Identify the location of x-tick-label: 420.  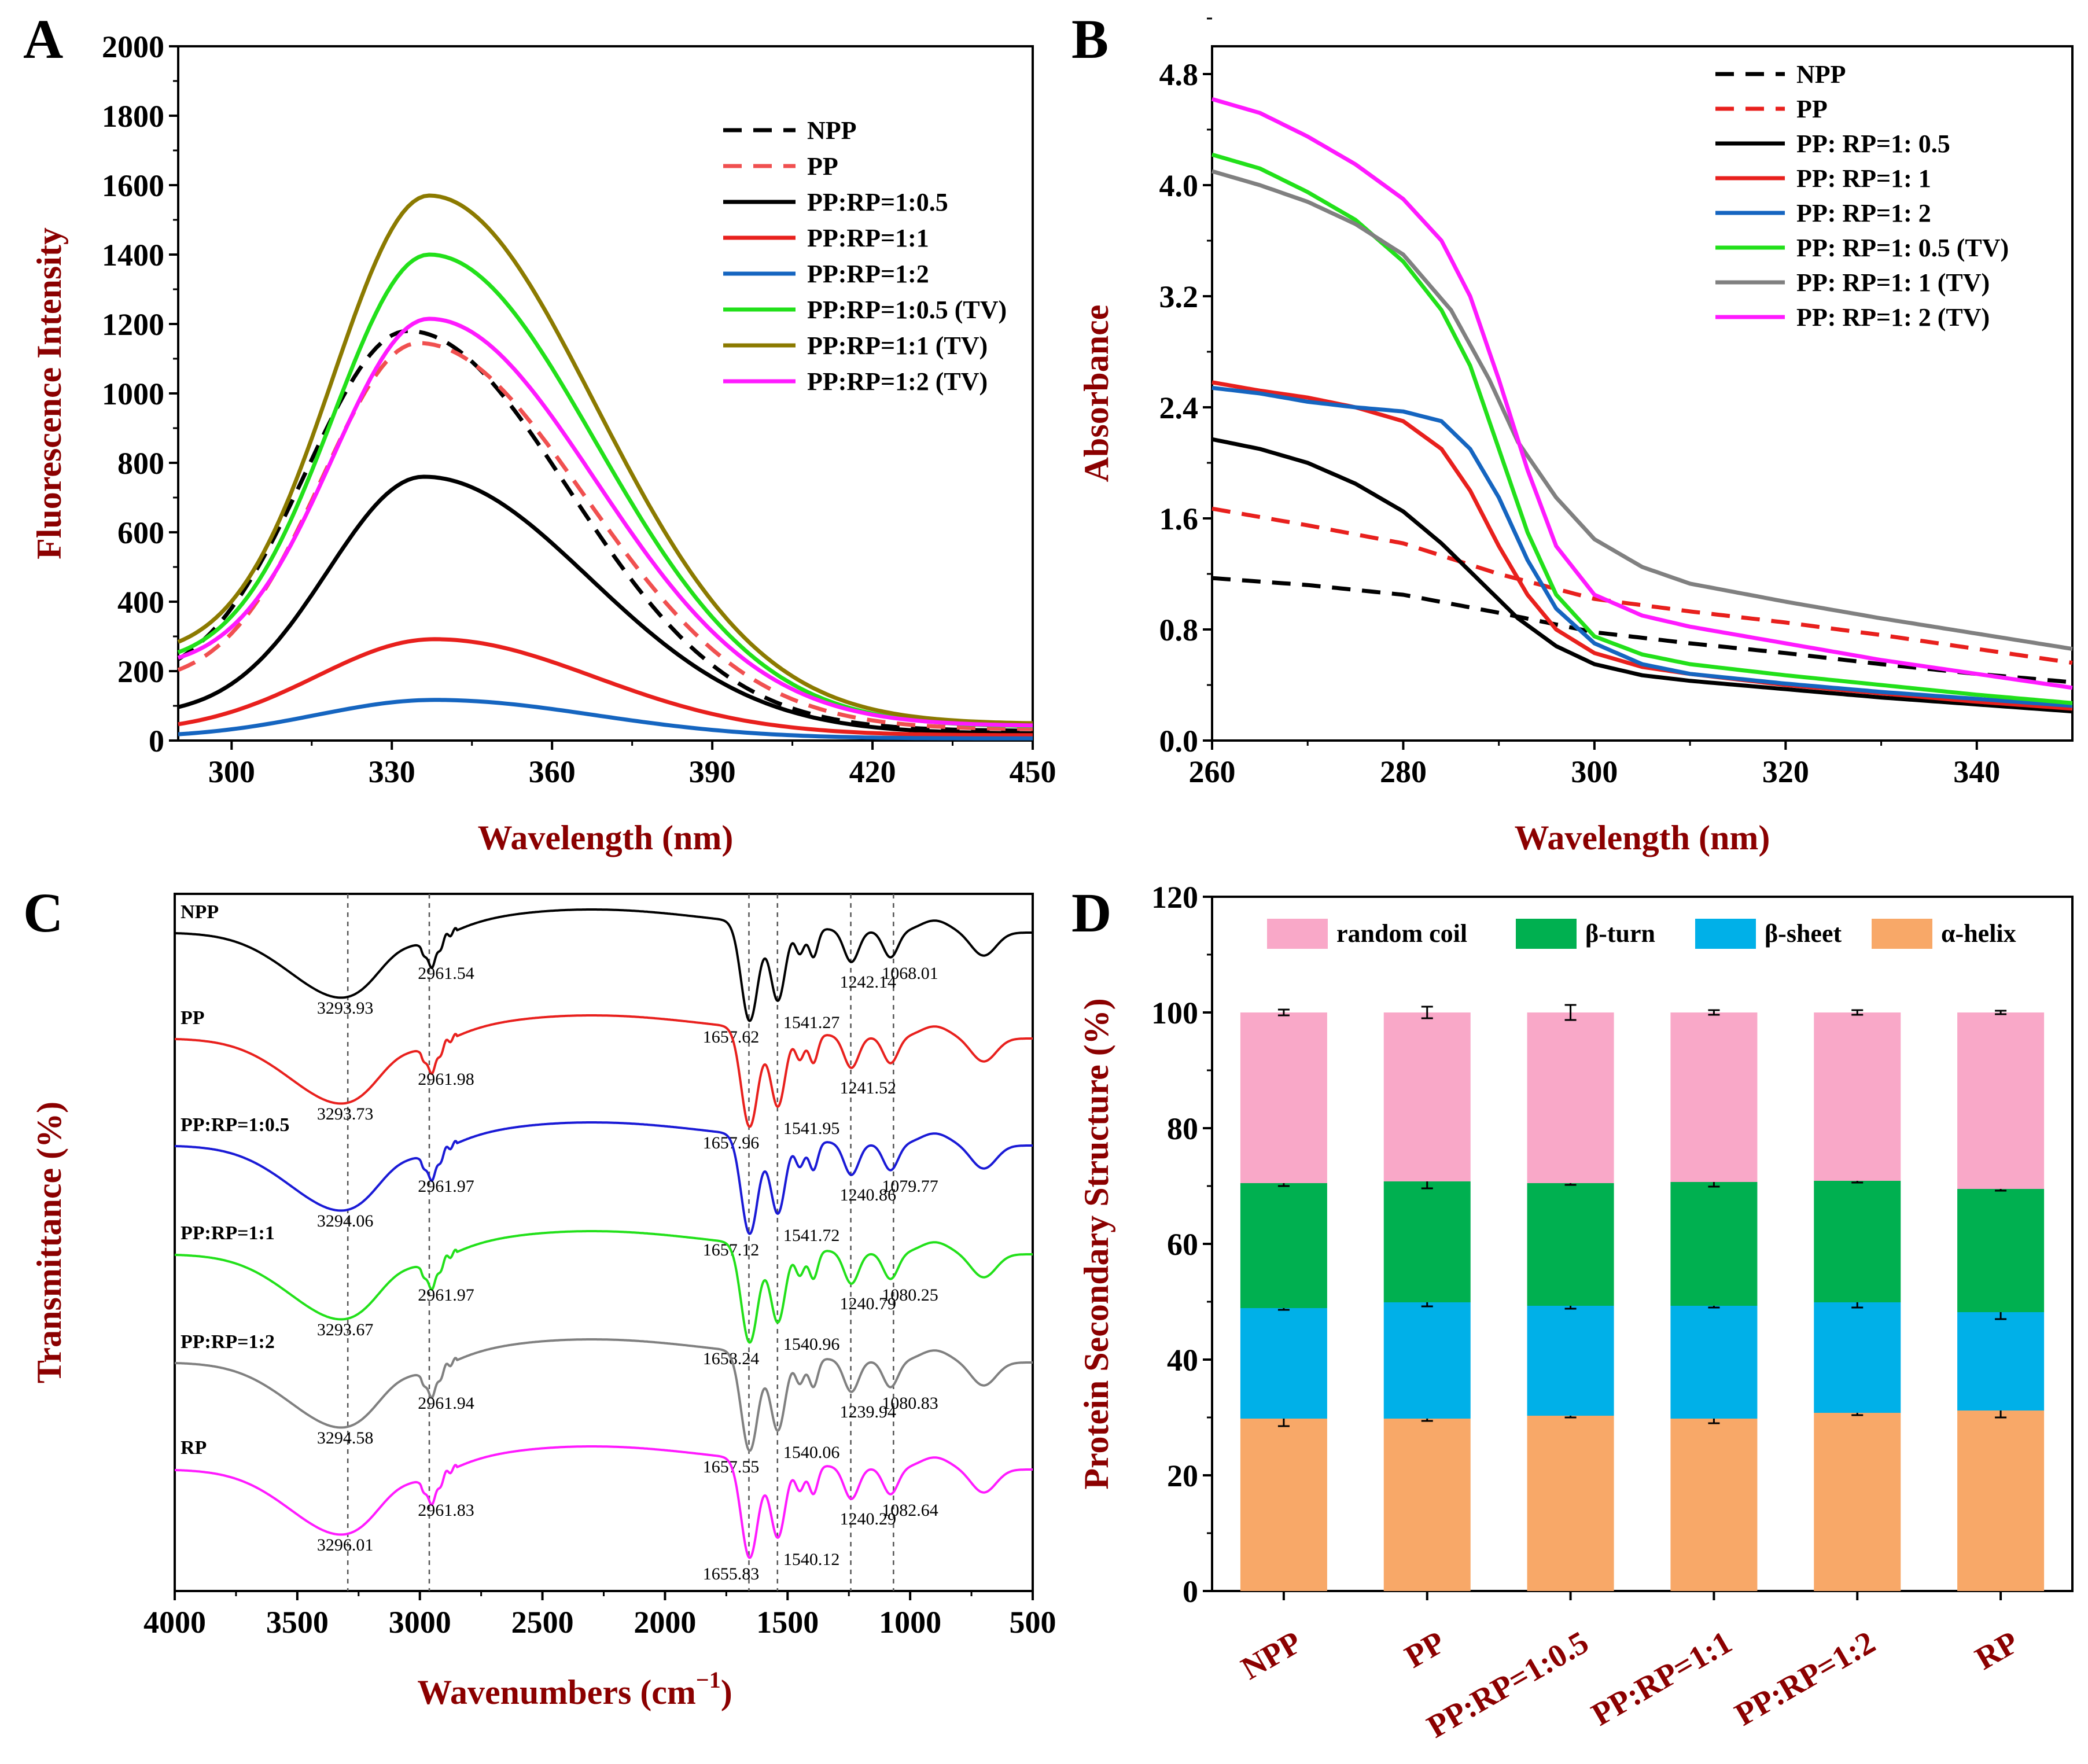
(872, 772).